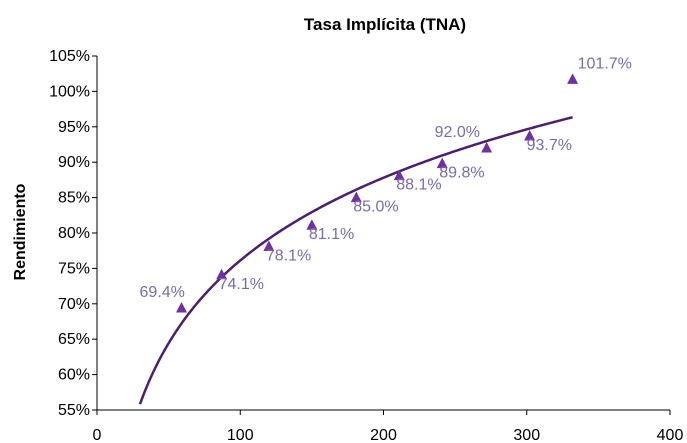 The image size is (687, 443). Describe the element at coordinates (69, 91) in the screenshot. I see `y-tick-label: 100%` at that location.